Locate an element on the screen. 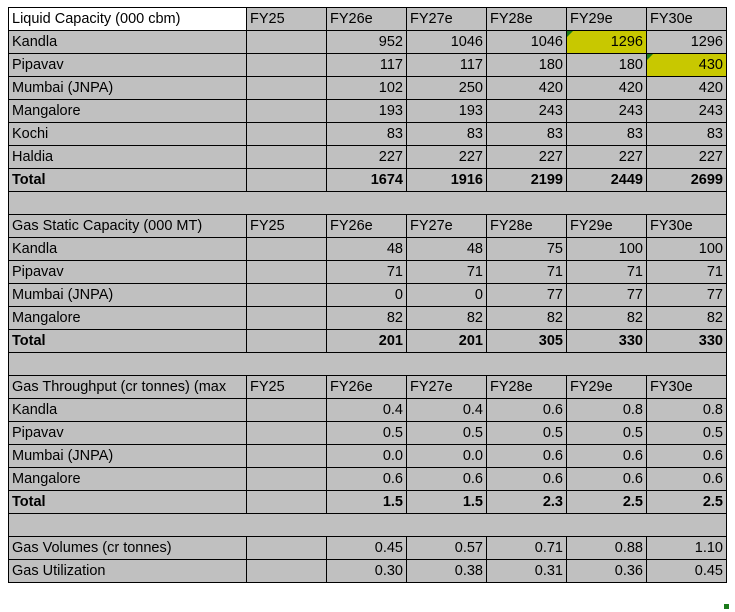 The height and width of the screenshot is (612, 735). value-cell: 1.10 is located at coordinates (686, 548).